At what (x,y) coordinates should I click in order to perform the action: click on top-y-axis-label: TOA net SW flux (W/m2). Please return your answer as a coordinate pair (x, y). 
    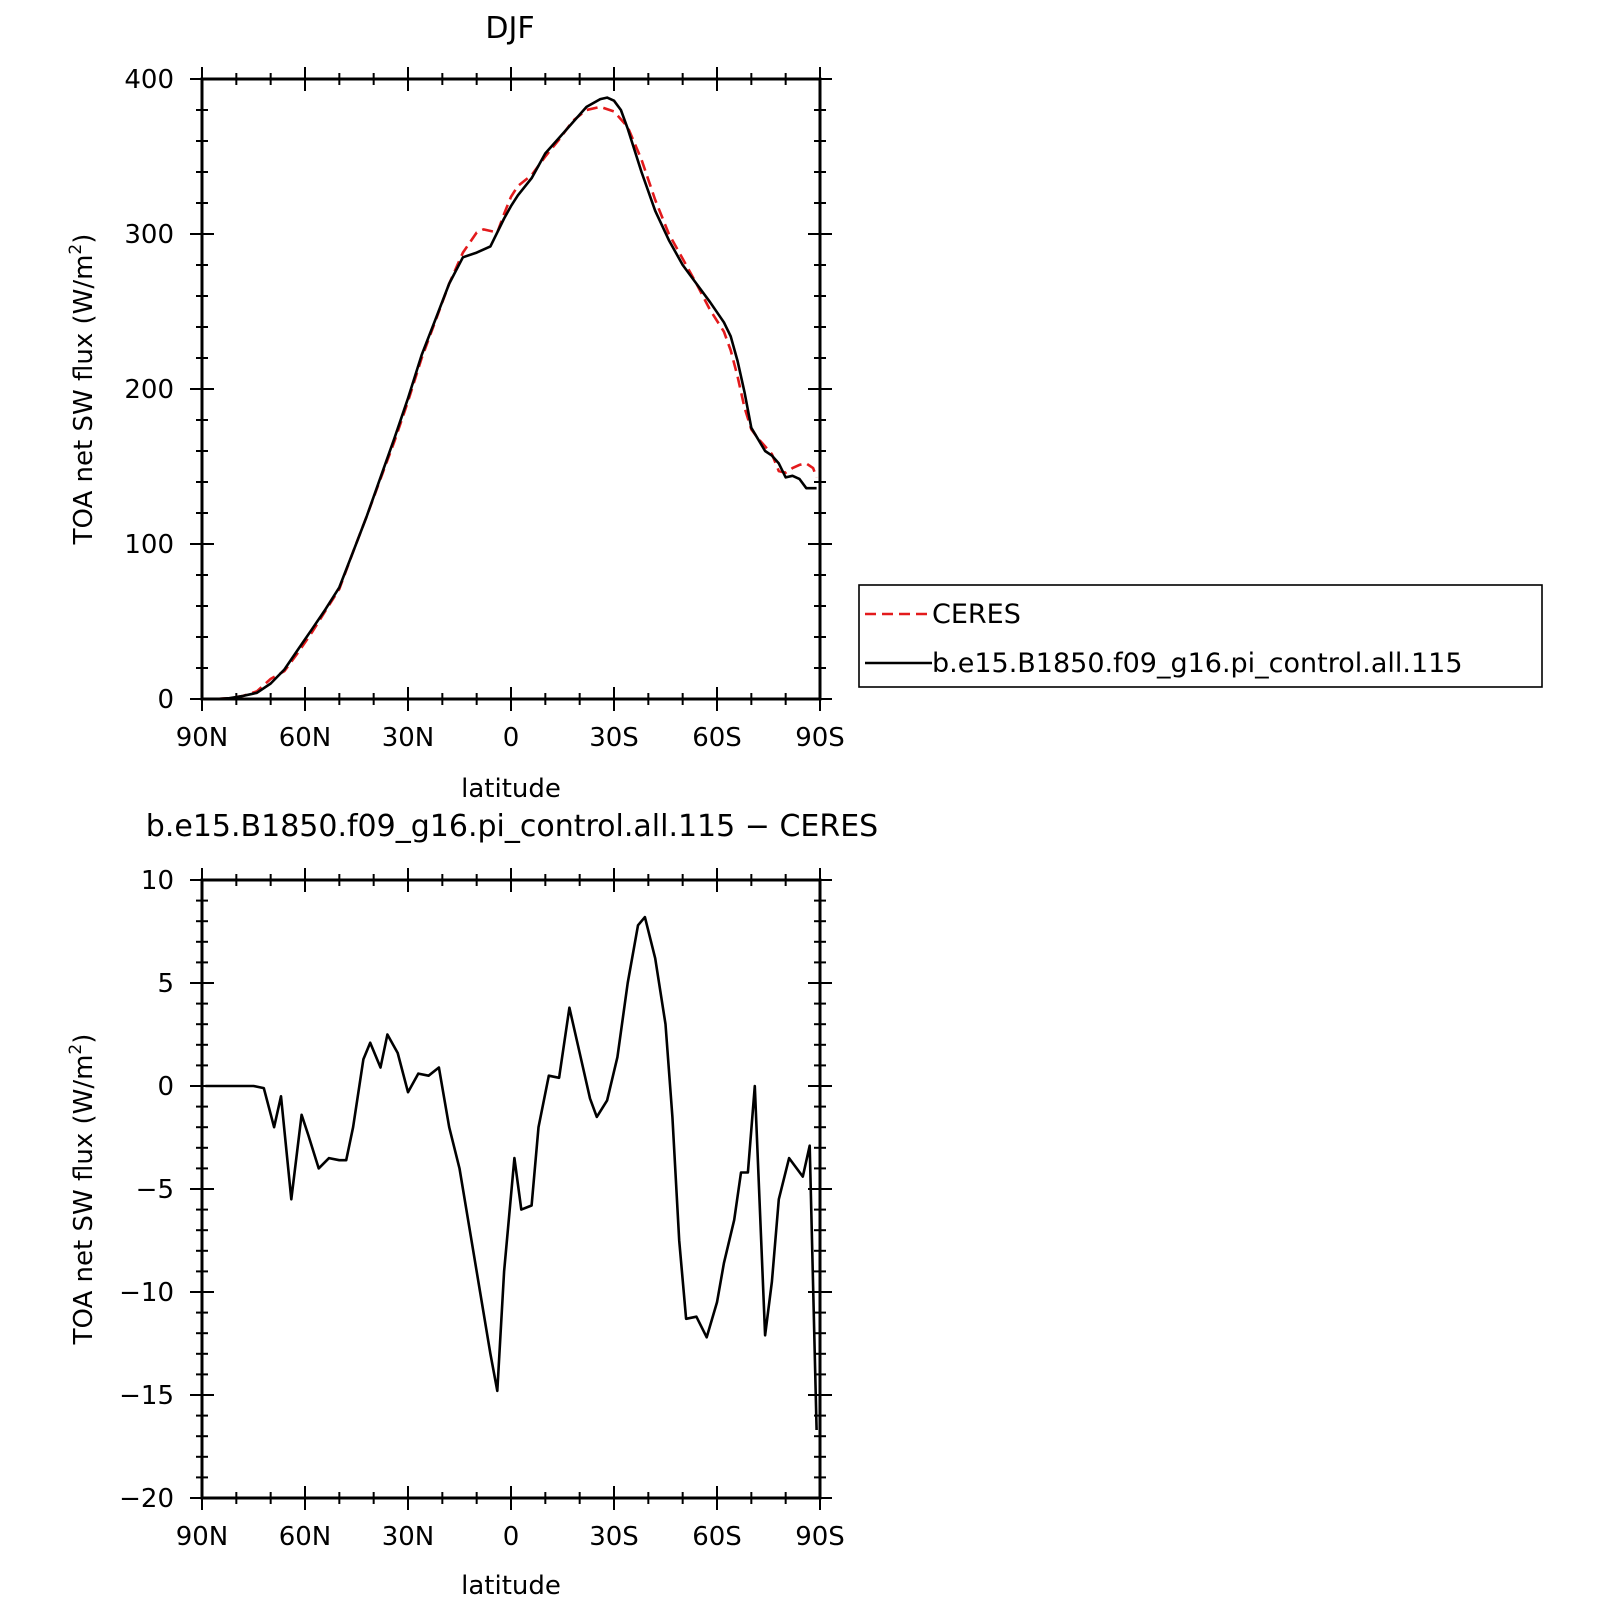
    Looking at the image, I should click on (82, 390).